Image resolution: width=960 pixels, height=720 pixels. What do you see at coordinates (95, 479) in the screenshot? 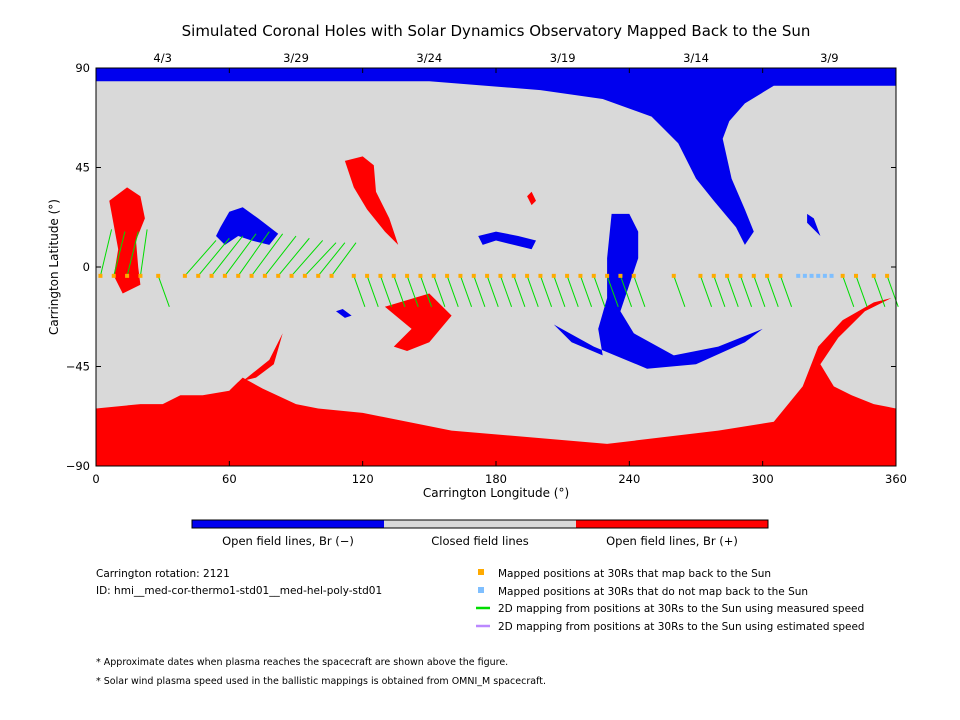
I see `x-tick-label: 0` at bounding box center [95, 479].